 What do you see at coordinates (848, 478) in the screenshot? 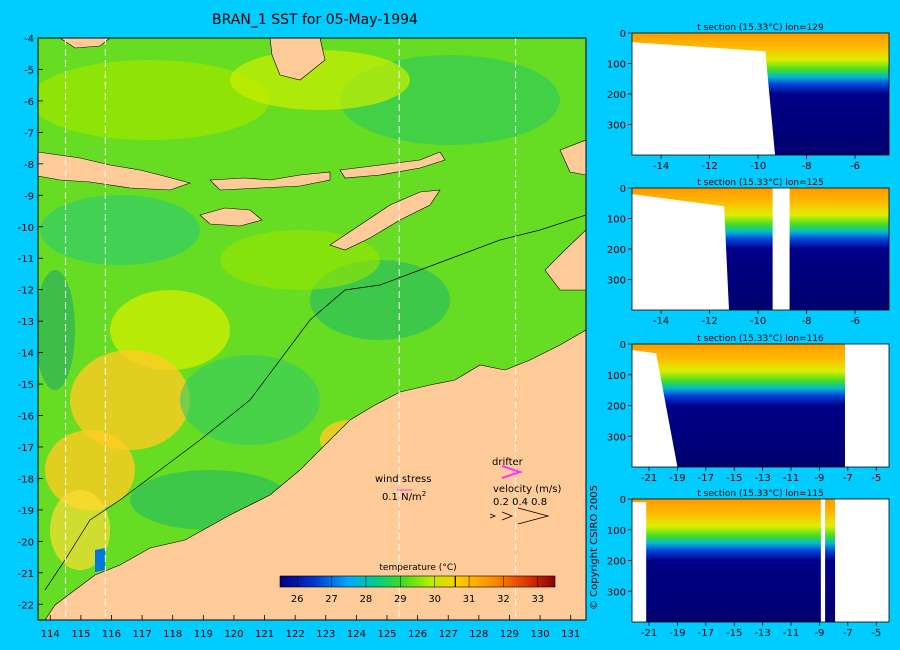
I see `section-x-tick-label: -7` at bounding box center [848, 478].